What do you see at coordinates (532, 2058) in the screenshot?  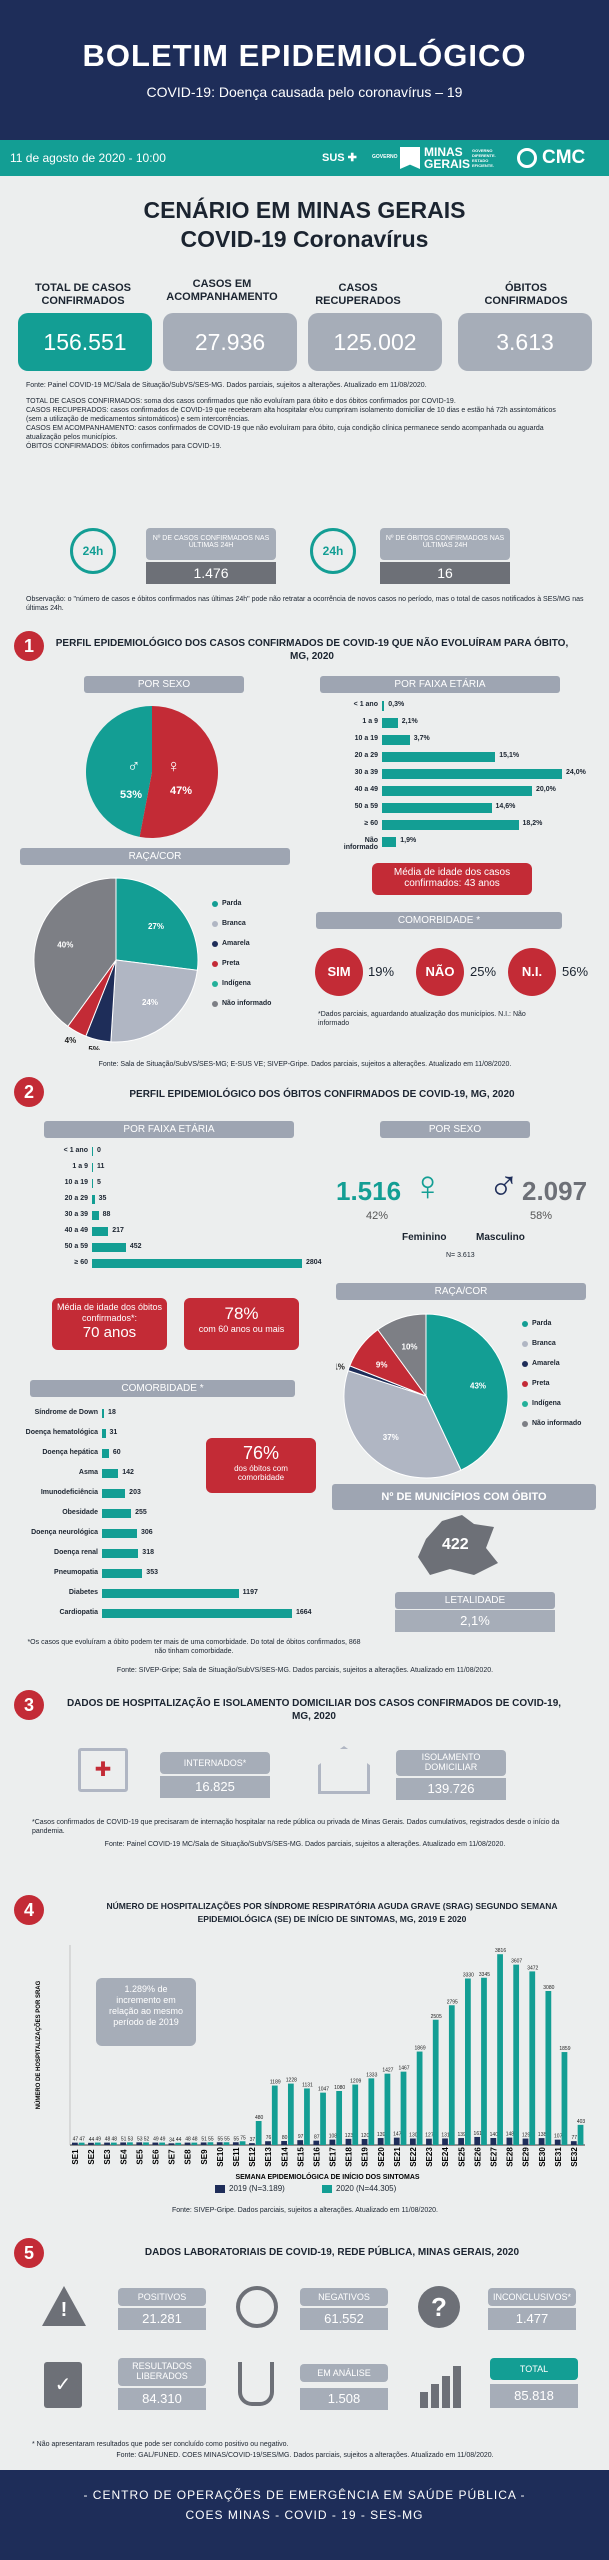 I see `bar-2020-SE29` at bounding box center [532, 2058].